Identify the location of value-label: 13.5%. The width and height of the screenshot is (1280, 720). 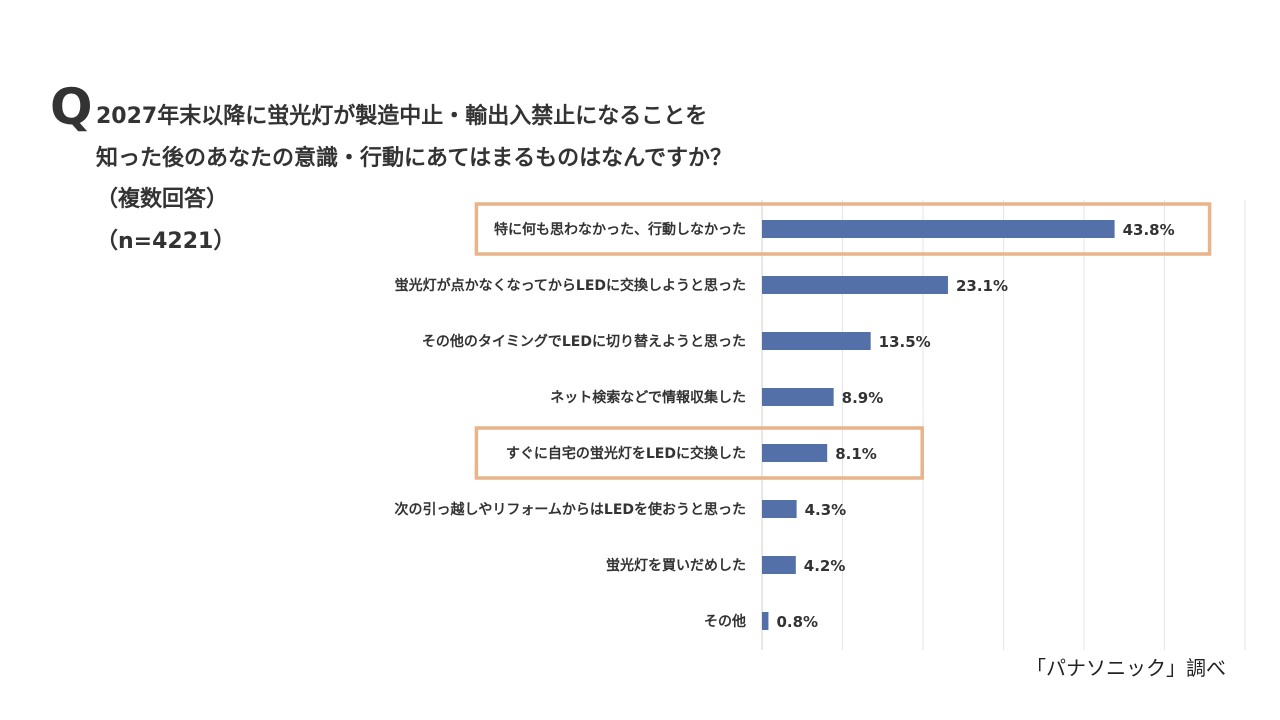
(905, 342).